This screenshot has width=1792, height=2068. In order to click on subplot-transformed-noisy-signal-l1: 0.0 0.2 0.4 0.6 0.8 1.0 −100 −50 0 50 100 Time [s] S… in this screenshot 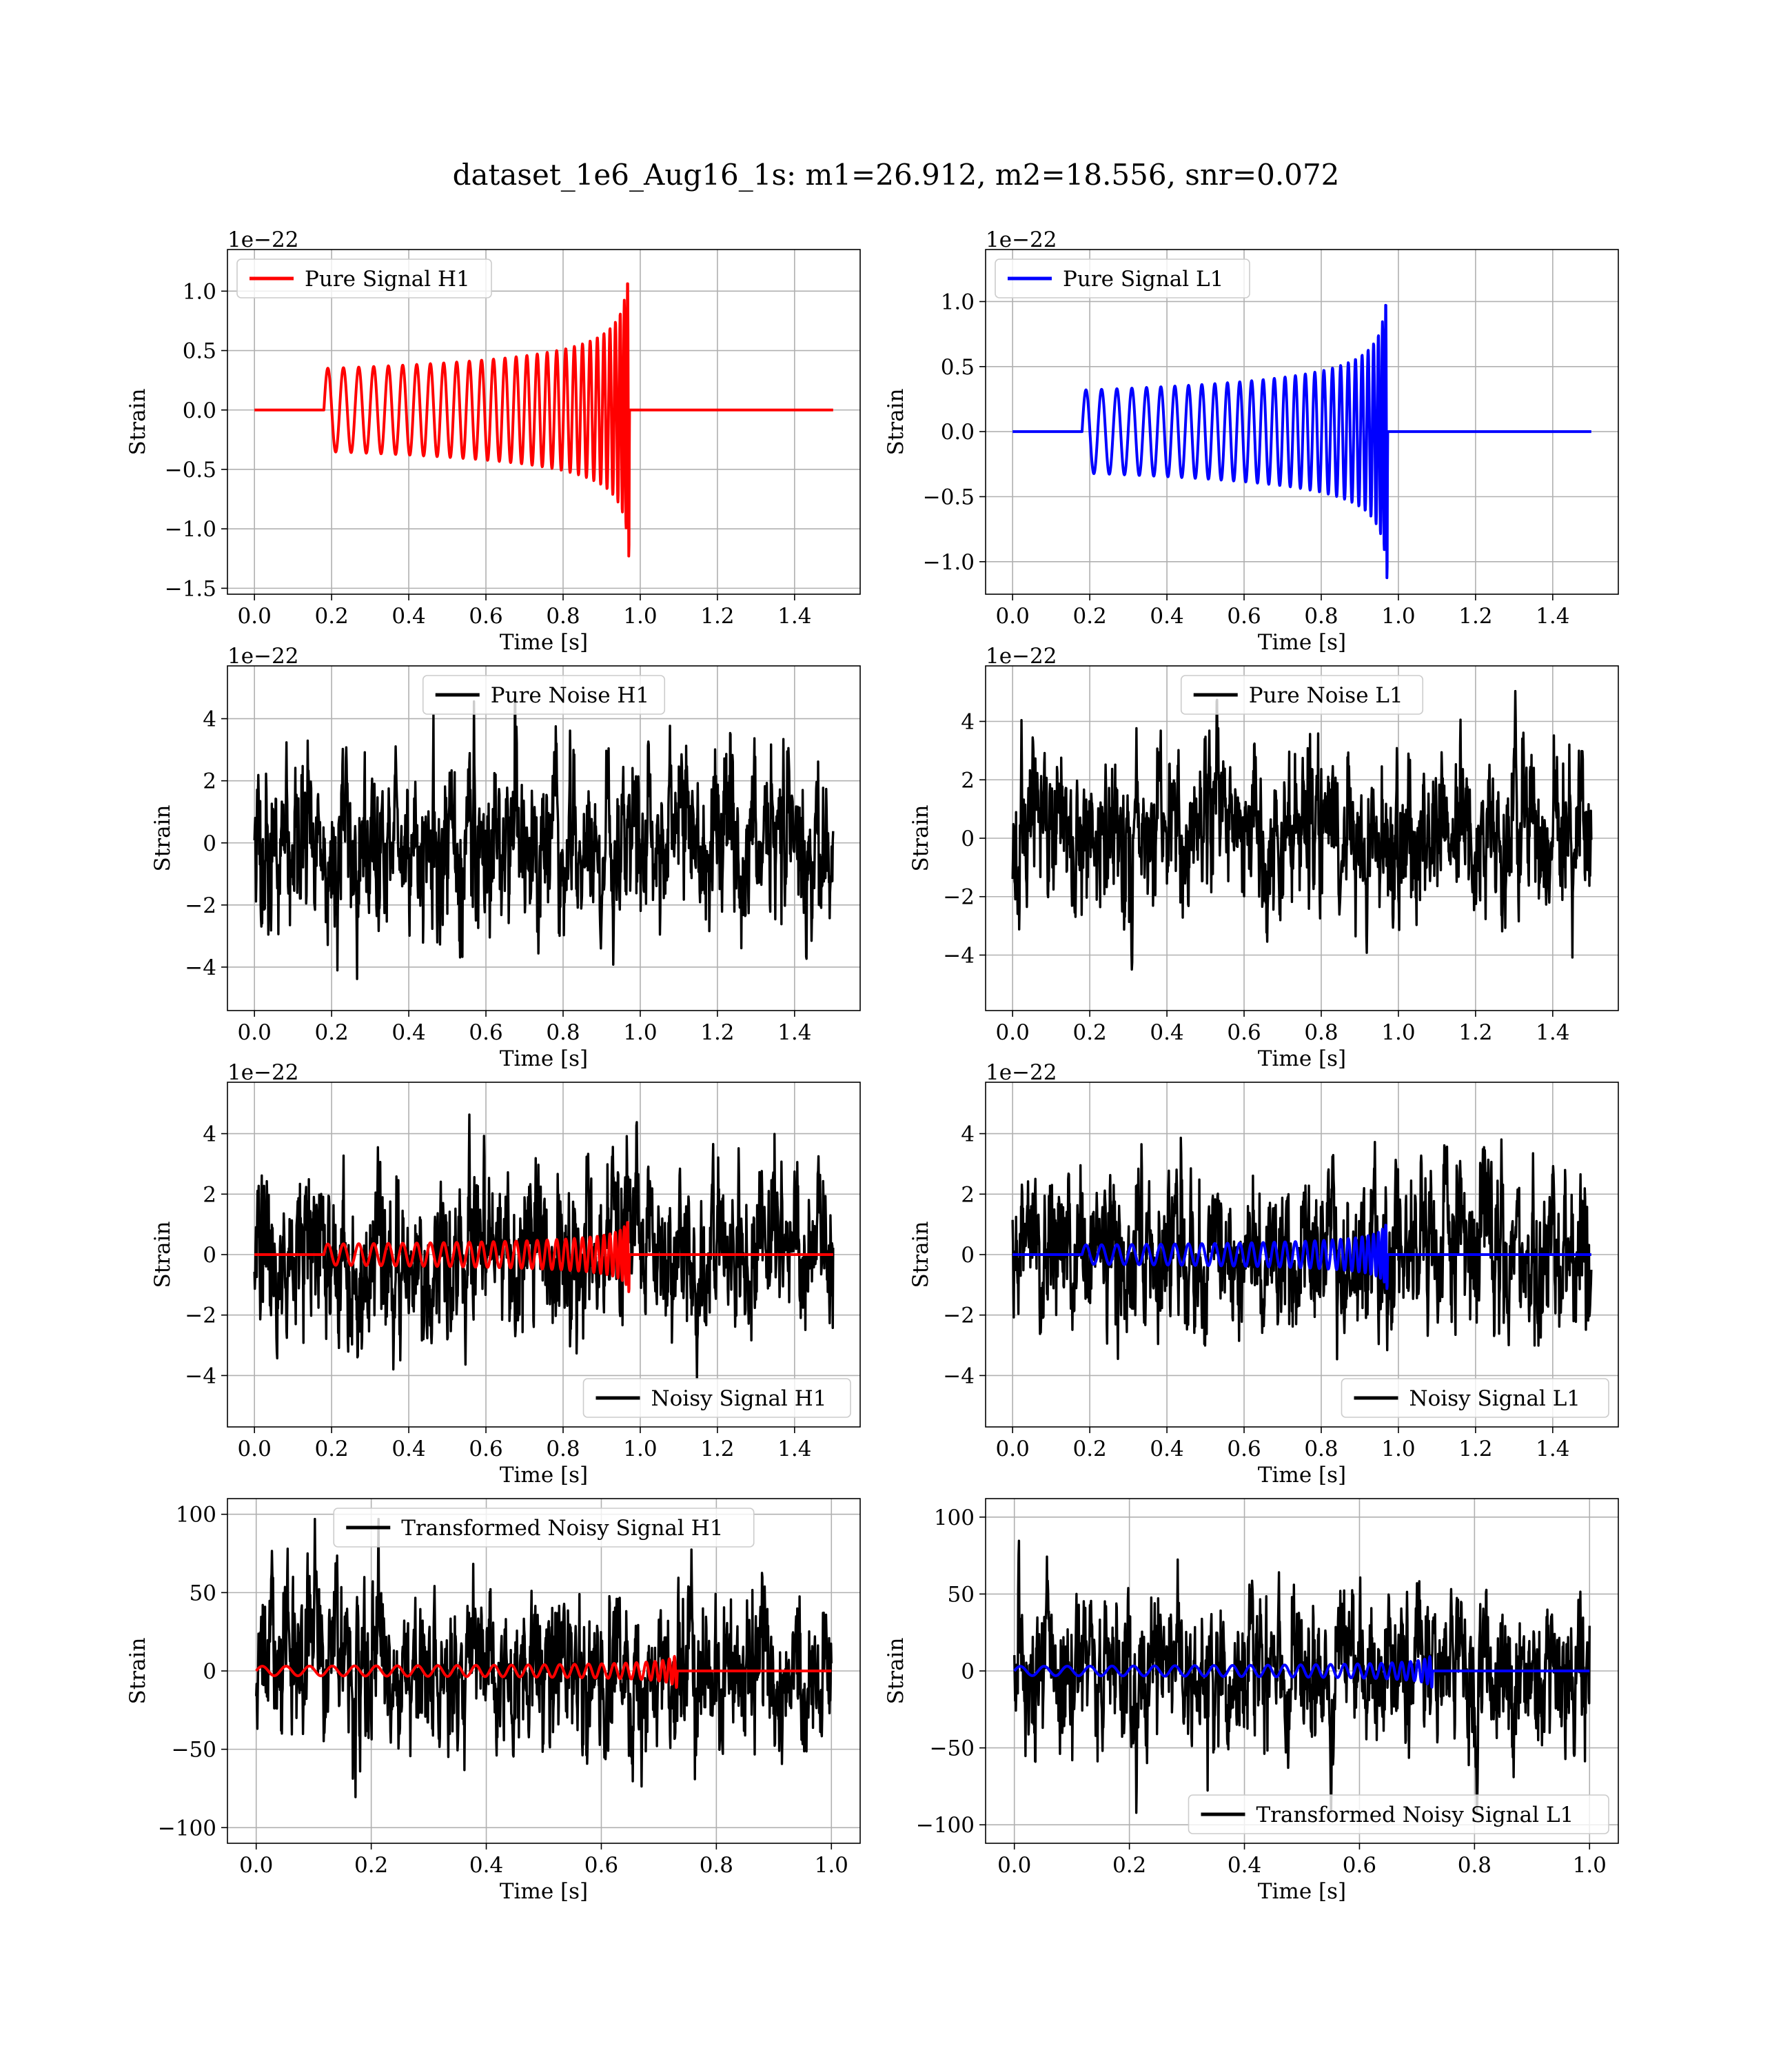, I will do `click(1251, 1701)`.